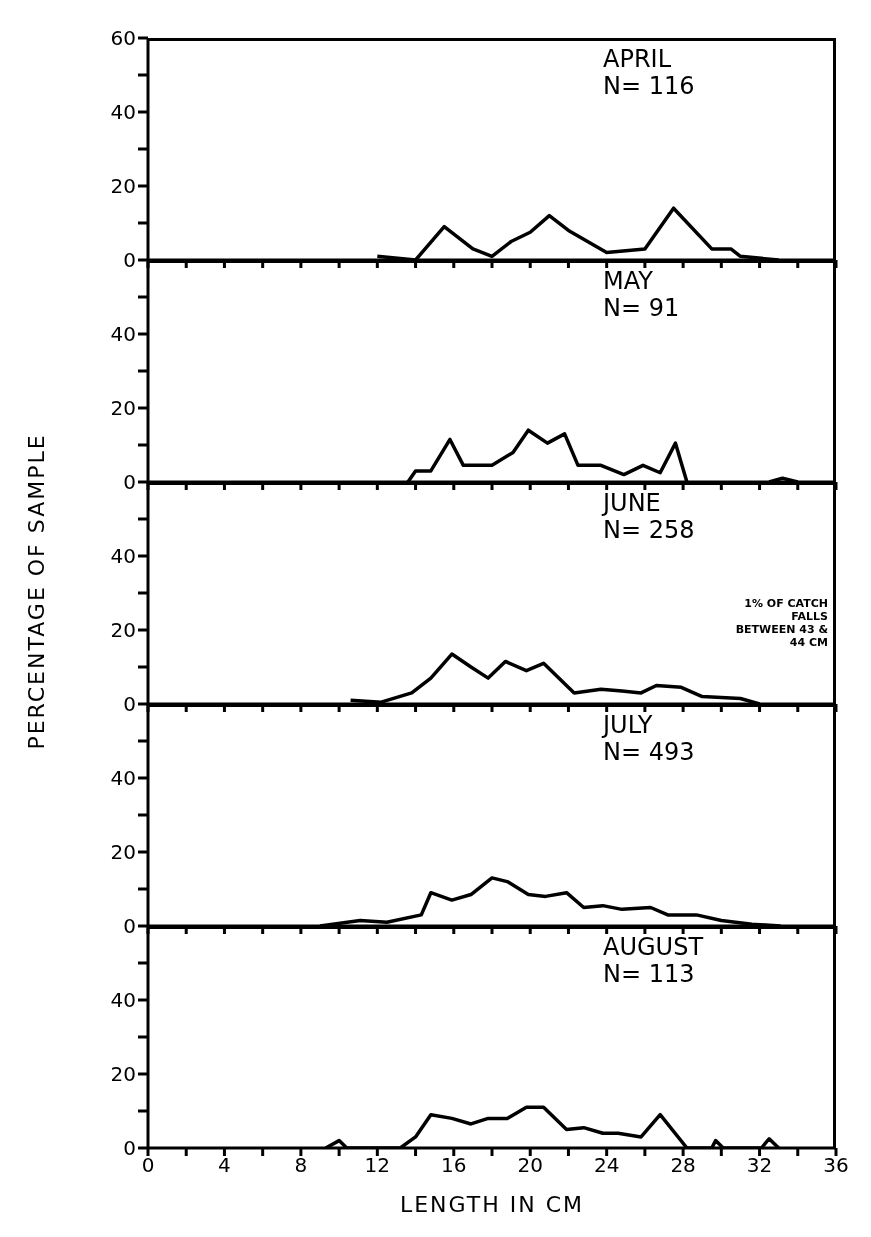 Image resolution: width=871 pixels, height=1237 pixels. Describe the element at coordinates (641, 308) in the screenshot. I see `annotation: N= 91` at that location.